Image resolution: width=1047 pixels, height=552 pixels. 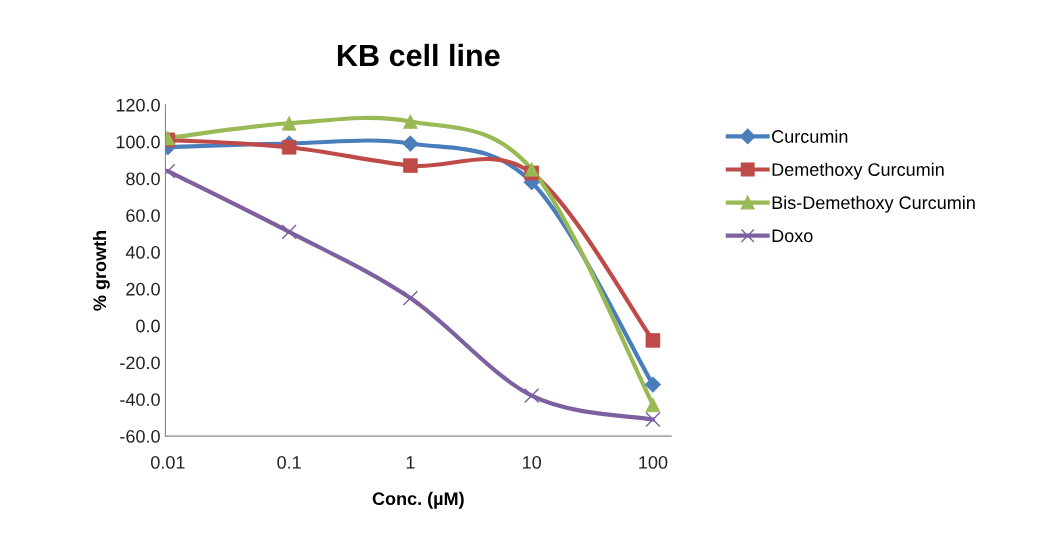 I want to click on x-tick-label: 0.01, so click(x=167, y=462).